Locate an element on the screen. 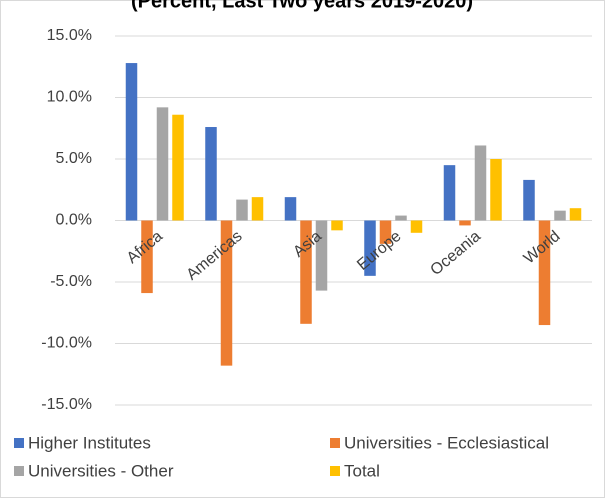  y-tick-label: -15.0% is located at coordinates (66, 404).